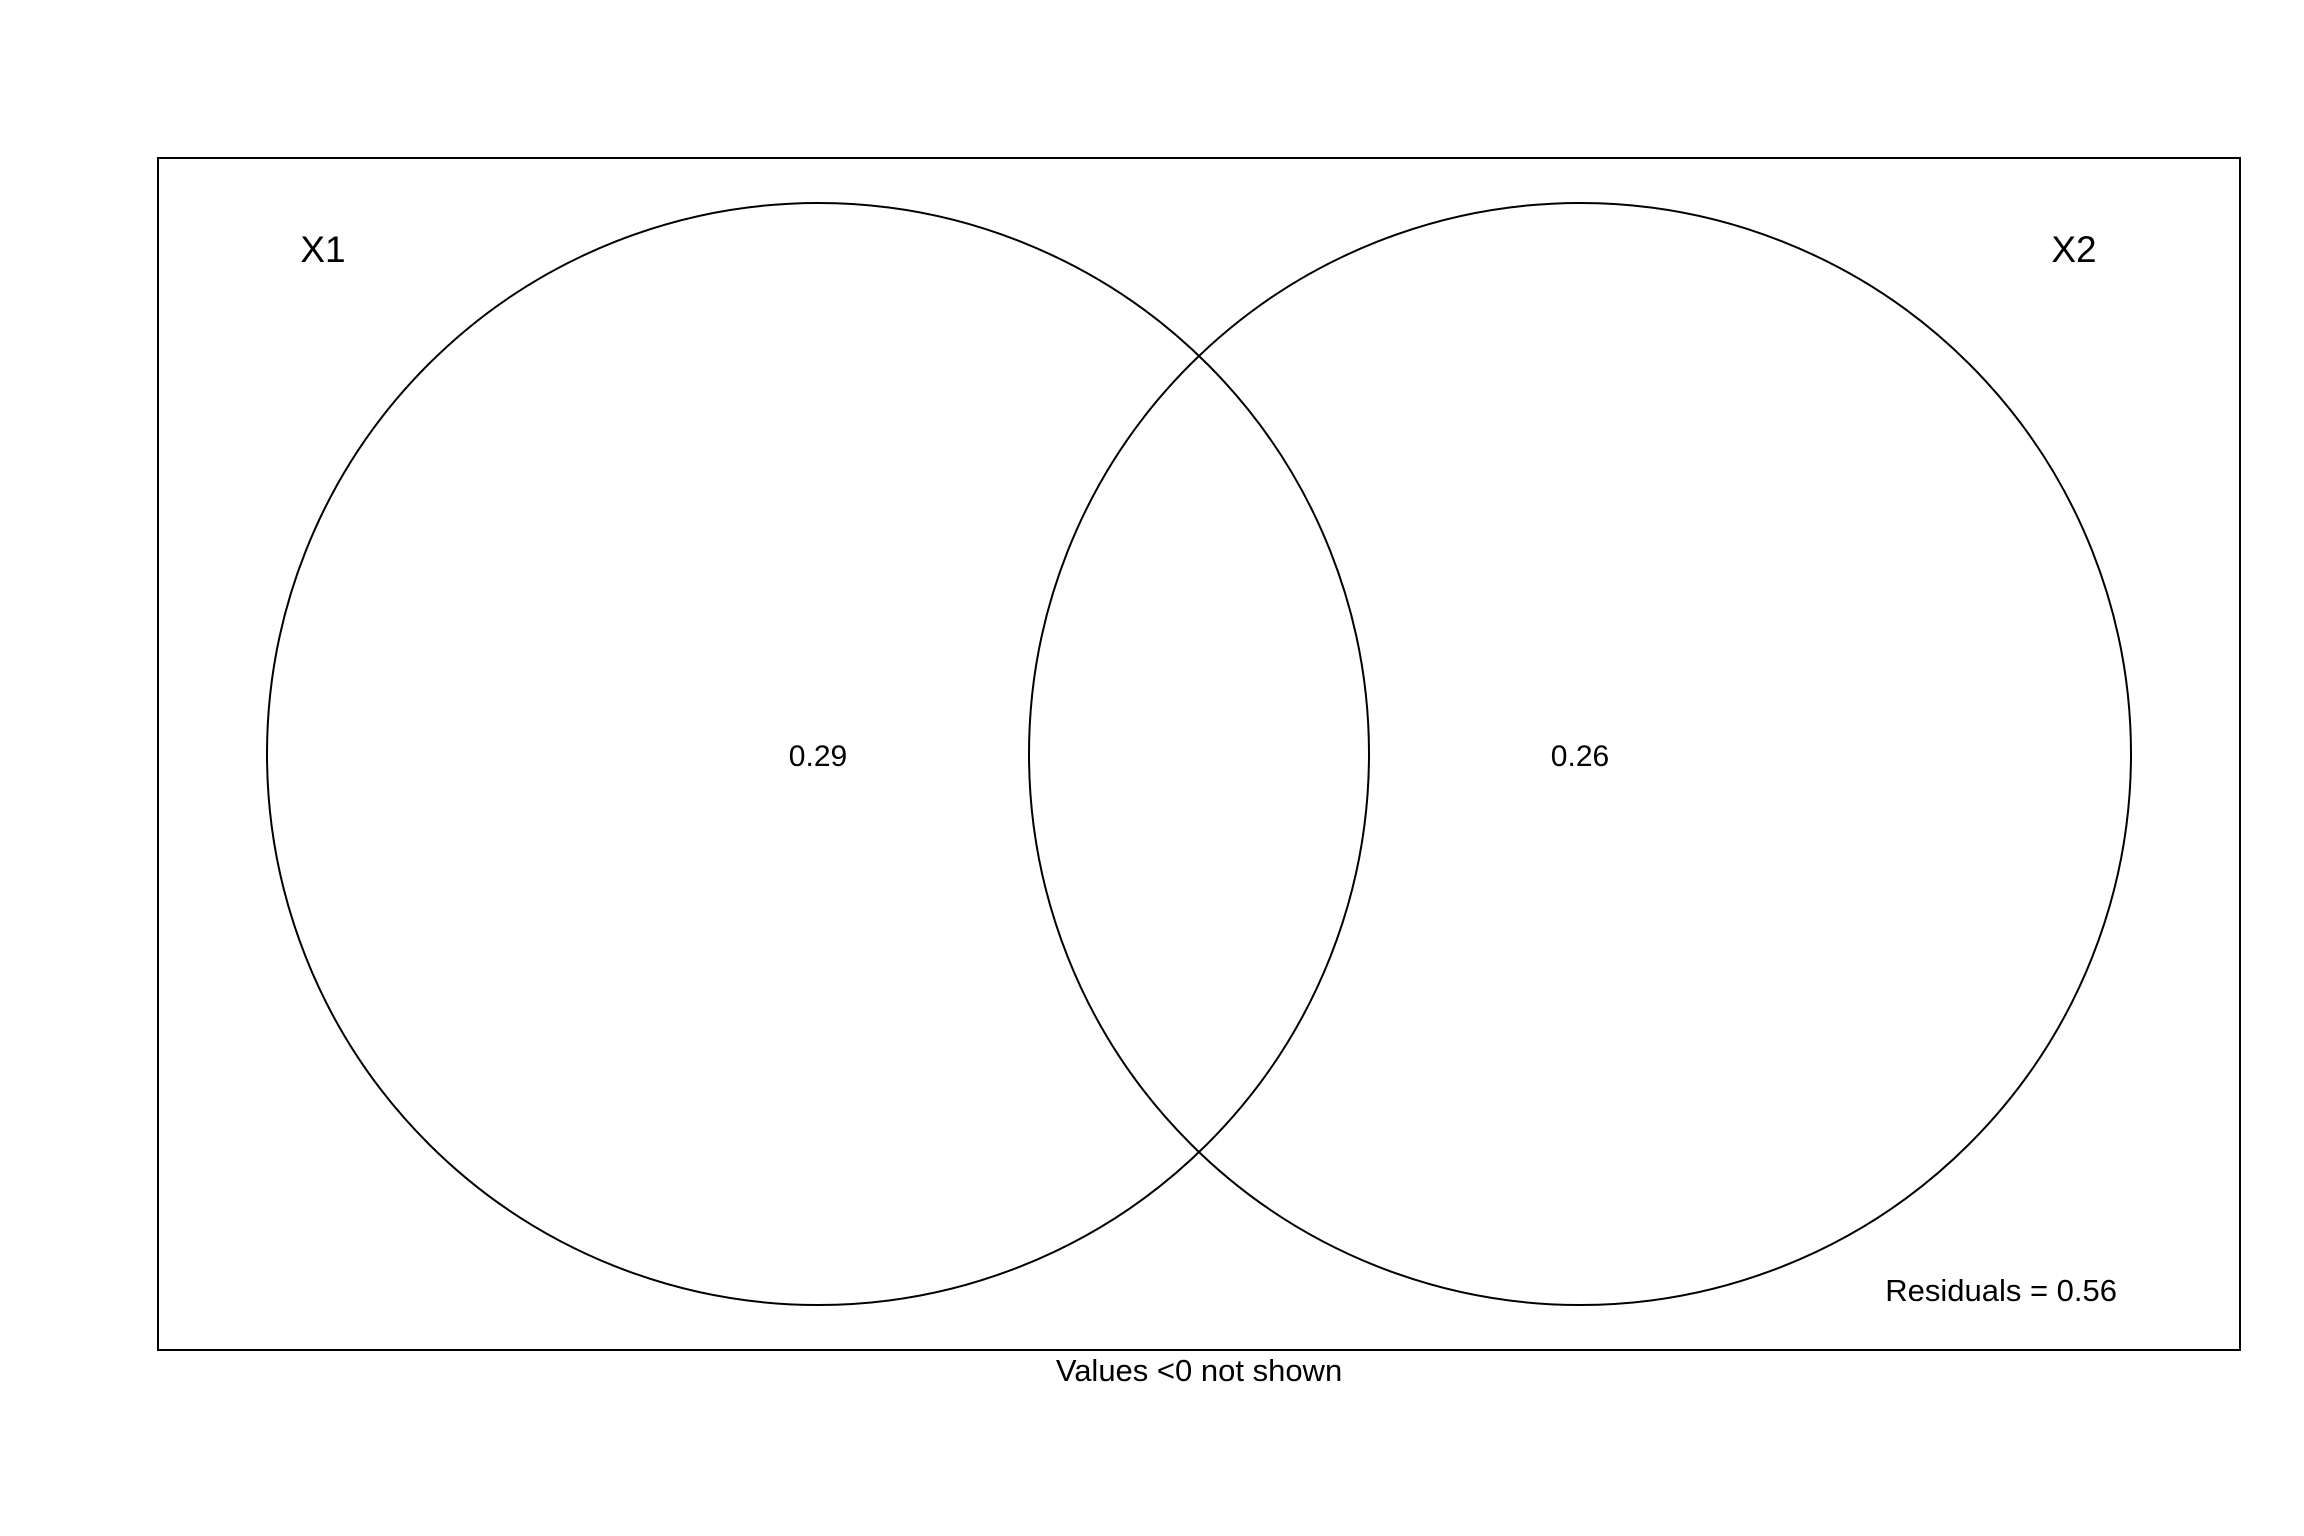 Image resolution: width=2304 pixels, height=1536 pixels. I want to click on set-value-x1: 0.29, so click(818, 756).